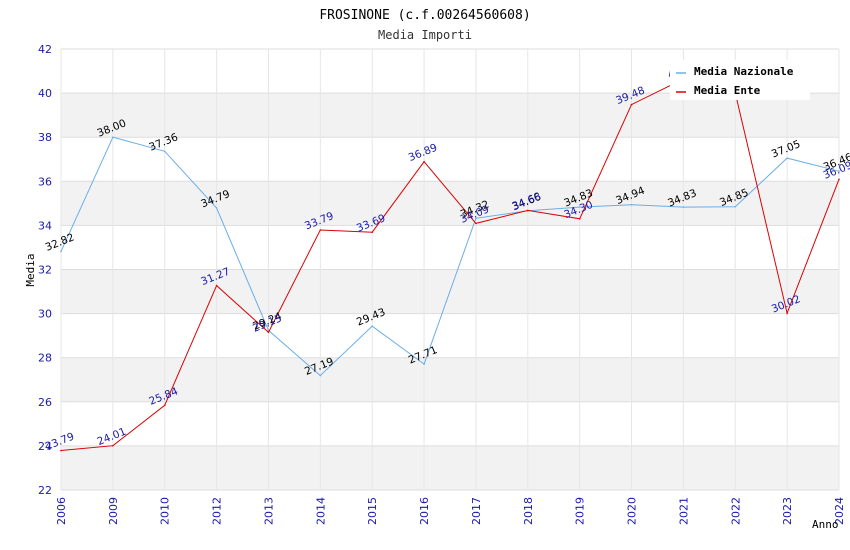  What do you see at coordinates (825, 524) in the screenshot?
I see `x-axis-label: Anno` at bounding box center [825, 524].